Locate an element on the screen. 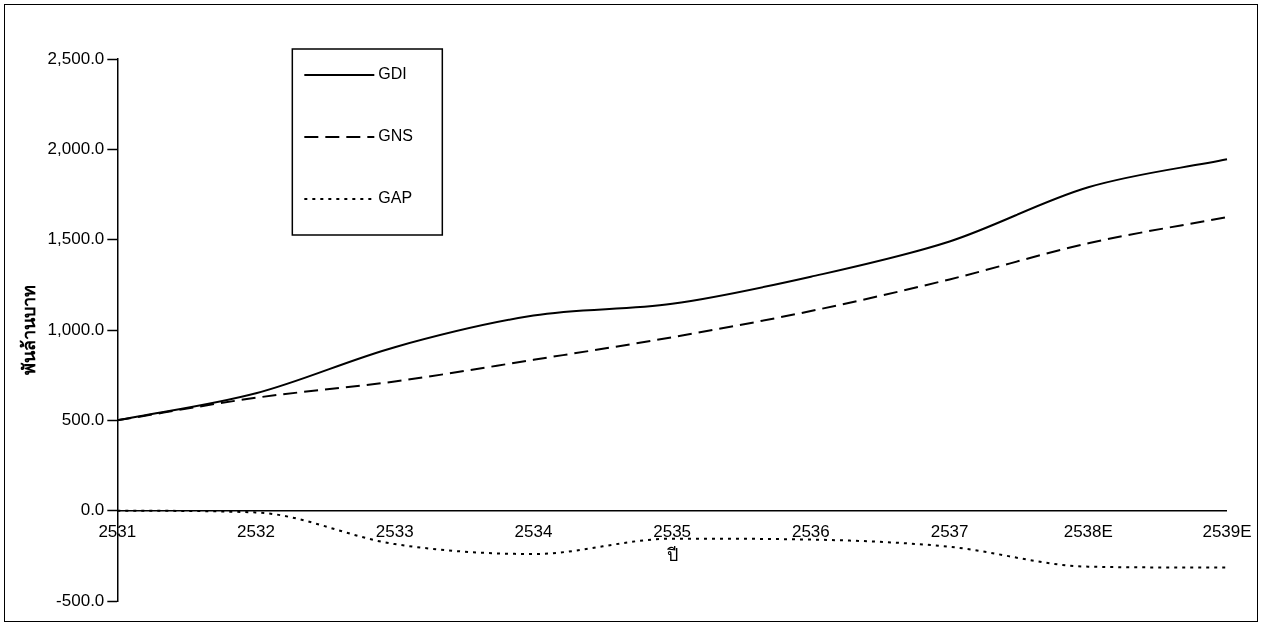  x-tick-label: 2538E is located at coordinates (1088, 531).